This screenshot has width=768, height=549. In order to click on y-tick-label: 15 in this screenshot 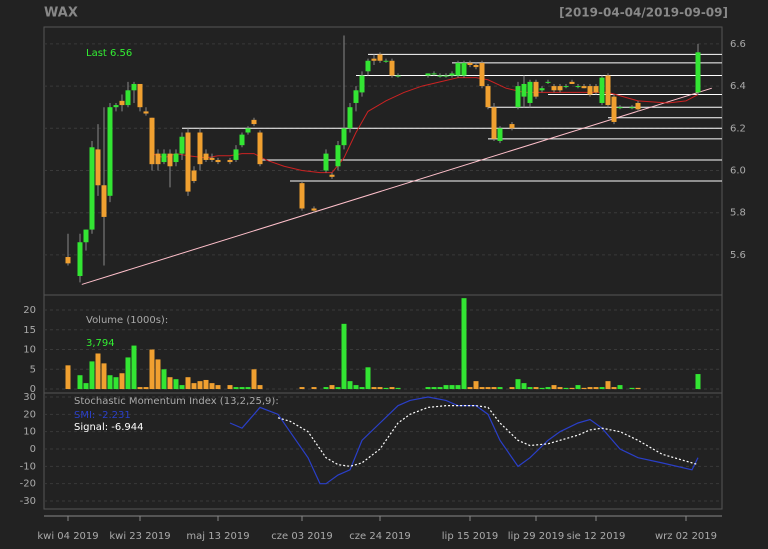, I will do `click(29, 330)`.